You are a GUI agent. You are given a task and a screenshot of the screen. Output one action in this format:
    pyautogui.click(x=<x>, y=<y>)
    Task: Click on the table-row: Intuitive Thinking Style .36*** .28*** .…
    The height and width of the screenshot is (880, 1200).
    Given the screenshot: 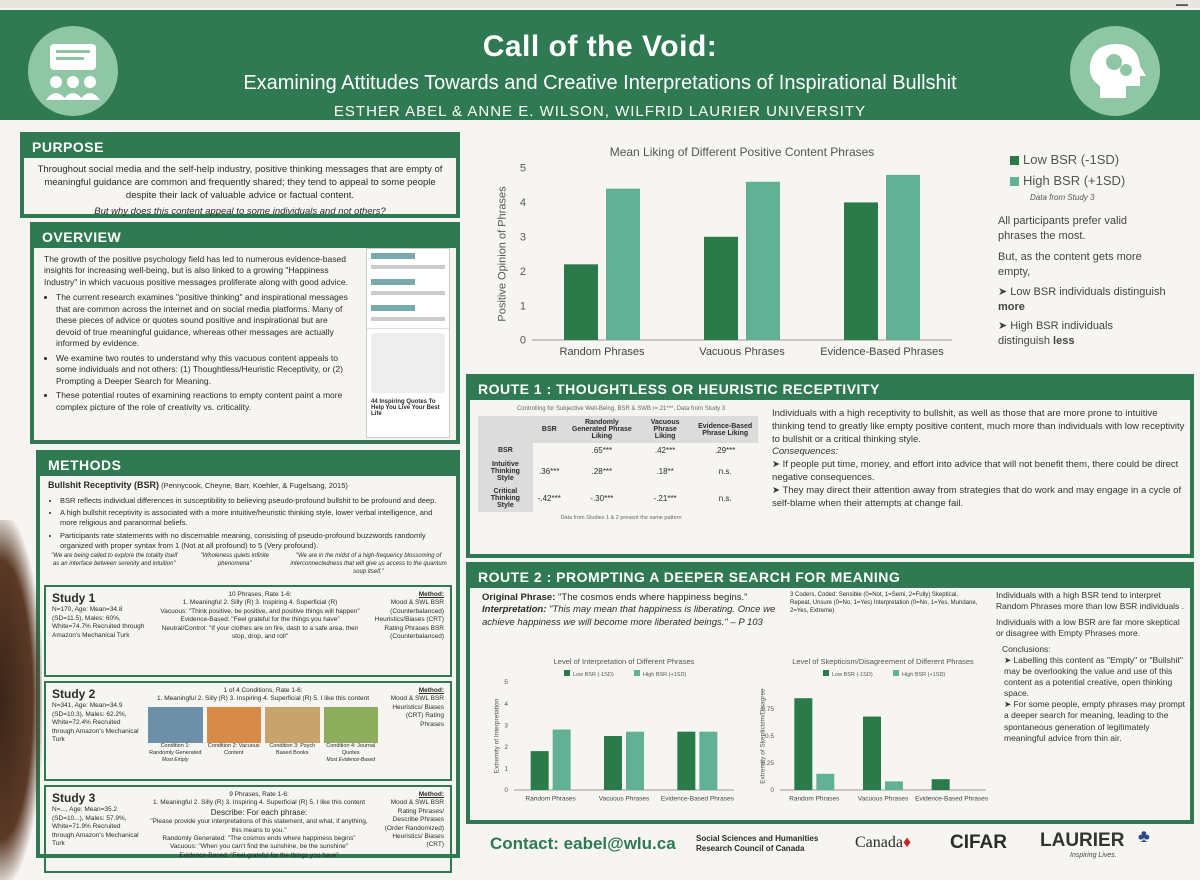 What is the action you would take?
    pyautogui.click(x=618, y=471)
    